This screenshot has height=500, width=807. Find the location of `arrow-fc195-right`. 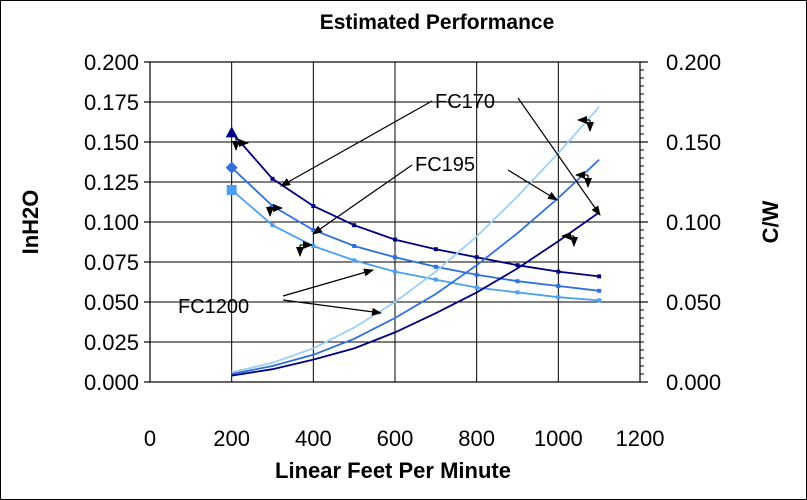

arrow-fc195-right is located at coordinates (532, 185).